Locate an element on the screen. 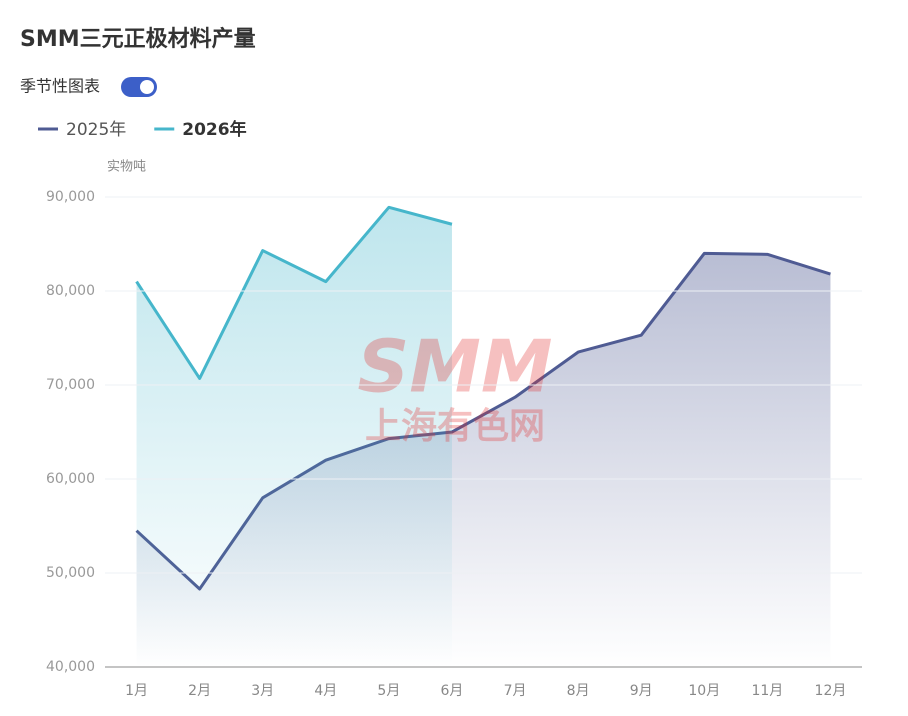  x-tick-label: 2月 is located at coordinates (199, 691).